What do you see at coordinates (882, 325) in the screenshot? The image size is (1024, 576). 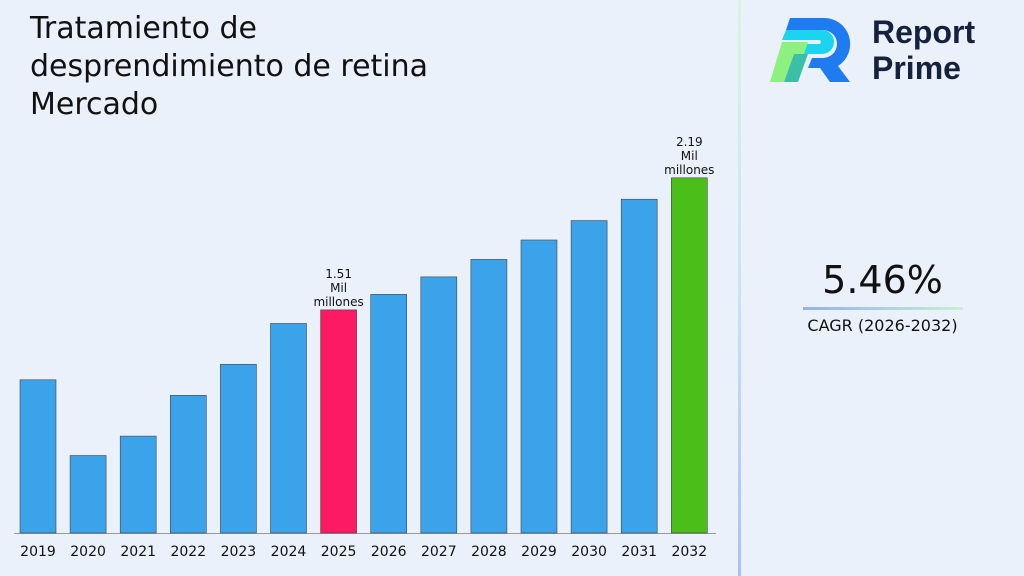 I see `cagr-label: CAGR (2026-2032)` at bounding box center [882, 325].